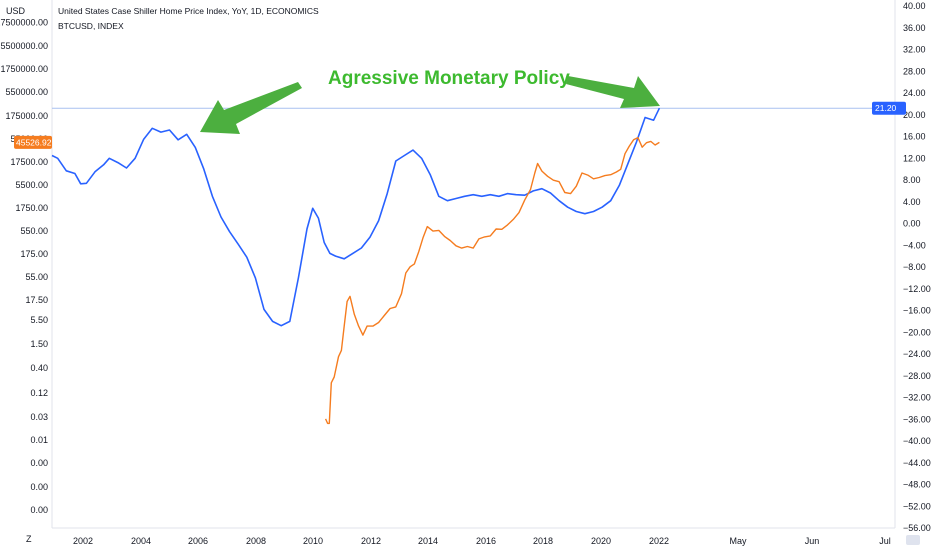  Describe the element at coordinates (39, 368) in the screenshot. I see `left-tick-label: 0.40` at that location.